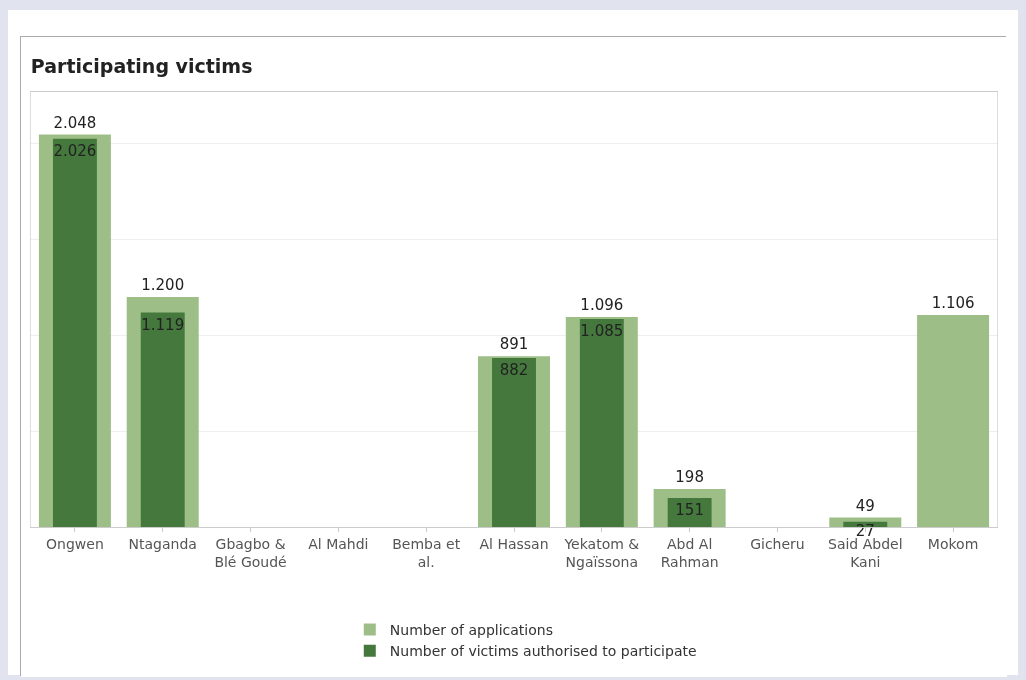 The image size is (1026, 680). Describe the element at coordinates (865, 505) in the screenshot. I see `data-label: 49` at that location.